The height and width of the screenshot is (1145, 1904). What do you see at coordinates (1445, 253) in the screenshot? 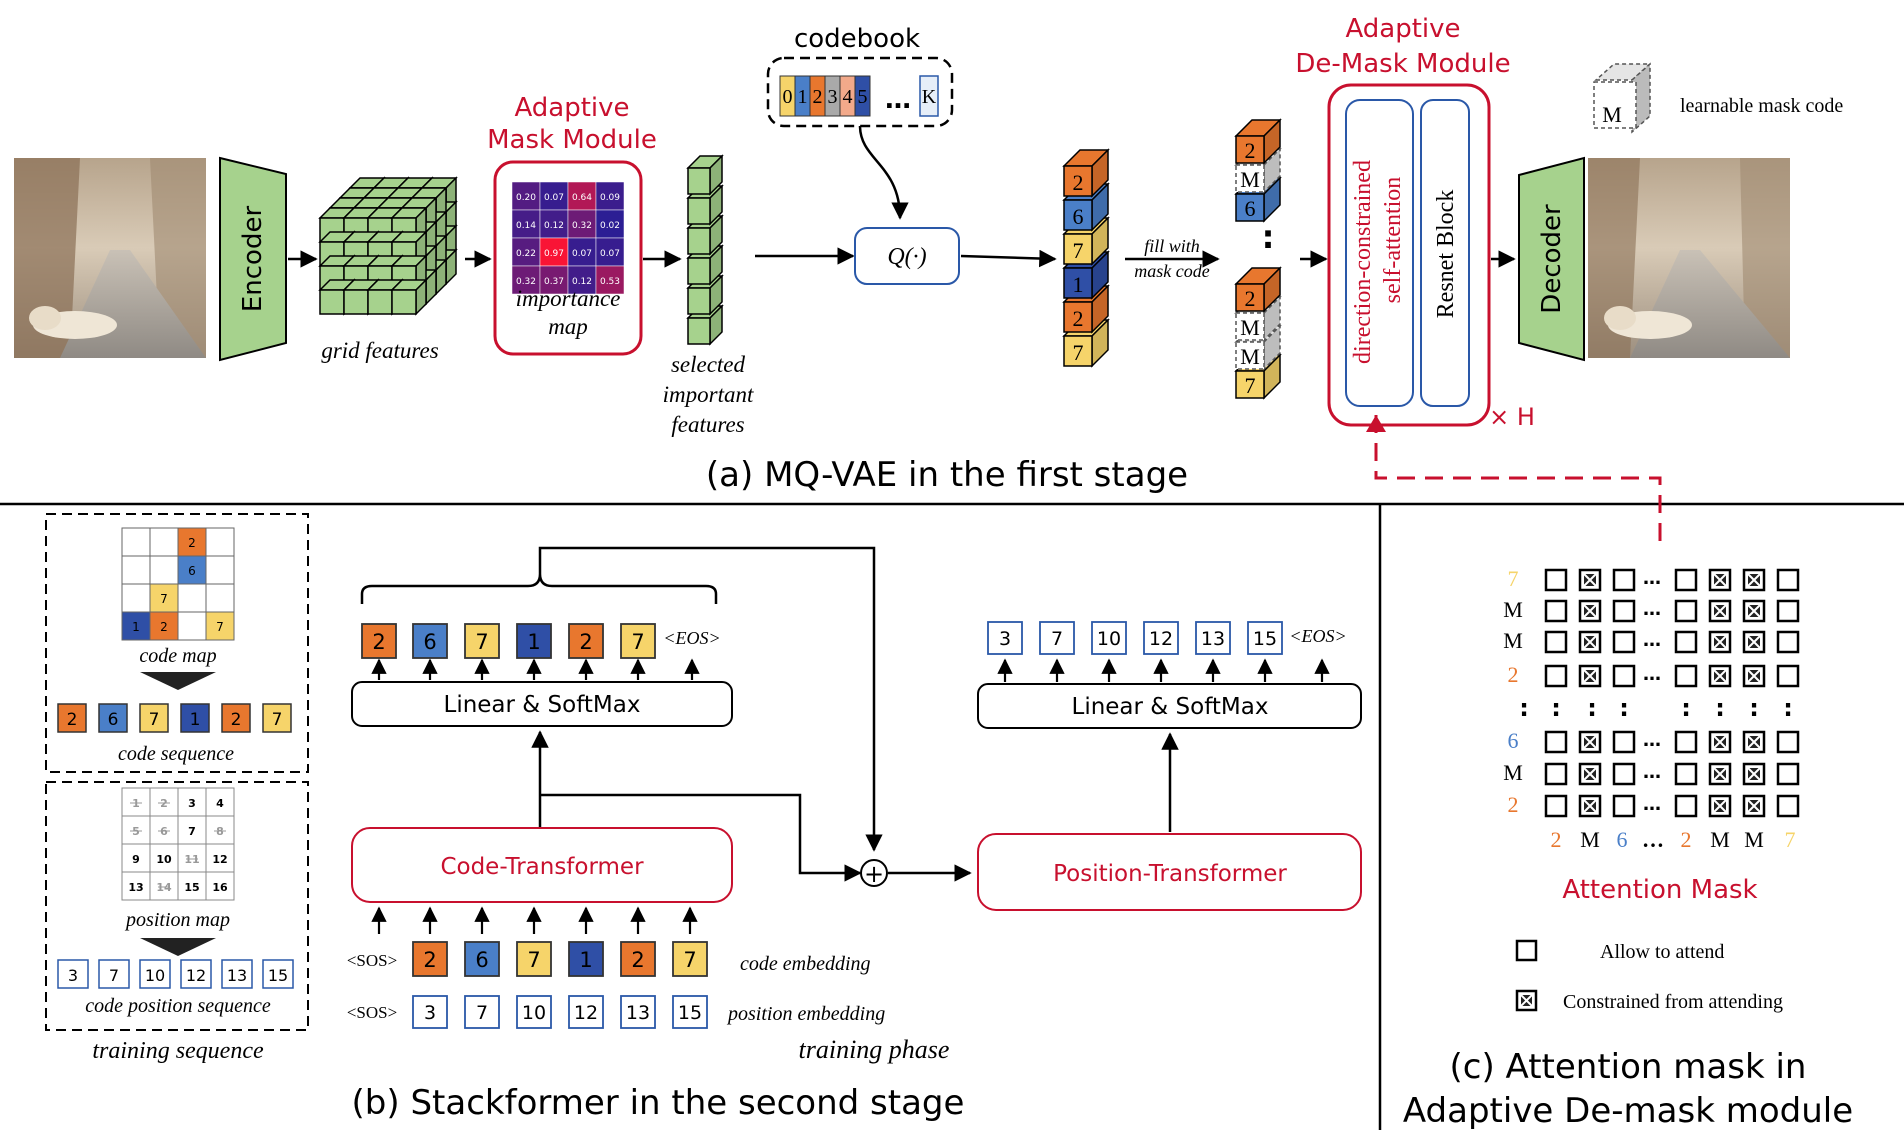
I see `resnet-box` at bounding box center [1445, 253].